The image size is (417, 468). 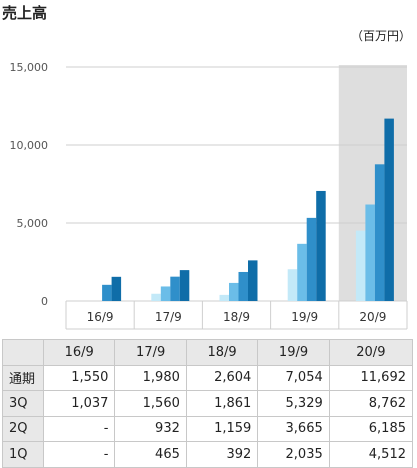 I want to click on x-tick-label: 19/9, so click(x=304, y=317).